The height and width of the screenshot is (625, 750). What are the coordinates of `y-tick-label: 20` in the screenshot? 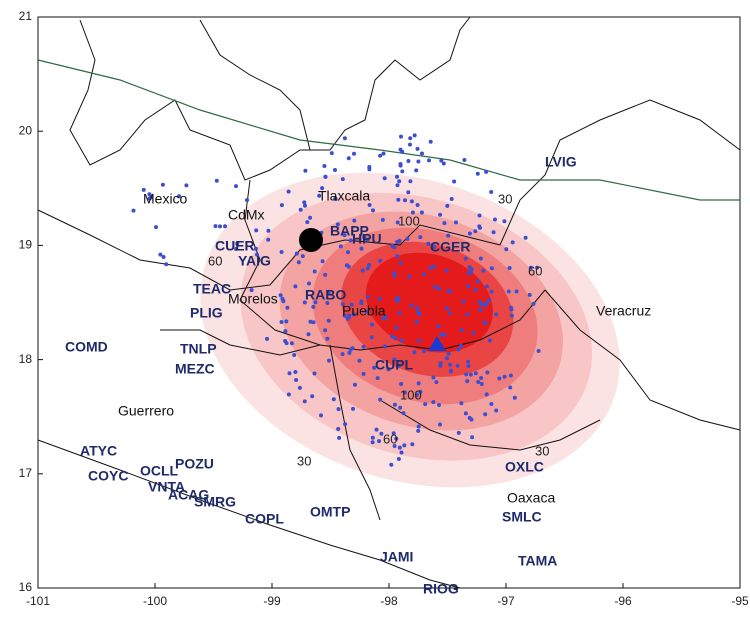 It's located at (26, 130).